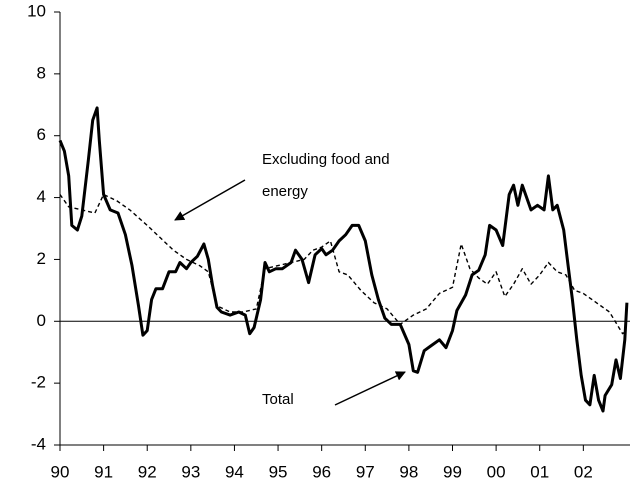 The height and width of the screenshot is (496, 640). Describe the element at coordinates (147, 471) in the screenshot. I see `x-tick-label: 92` at that location.